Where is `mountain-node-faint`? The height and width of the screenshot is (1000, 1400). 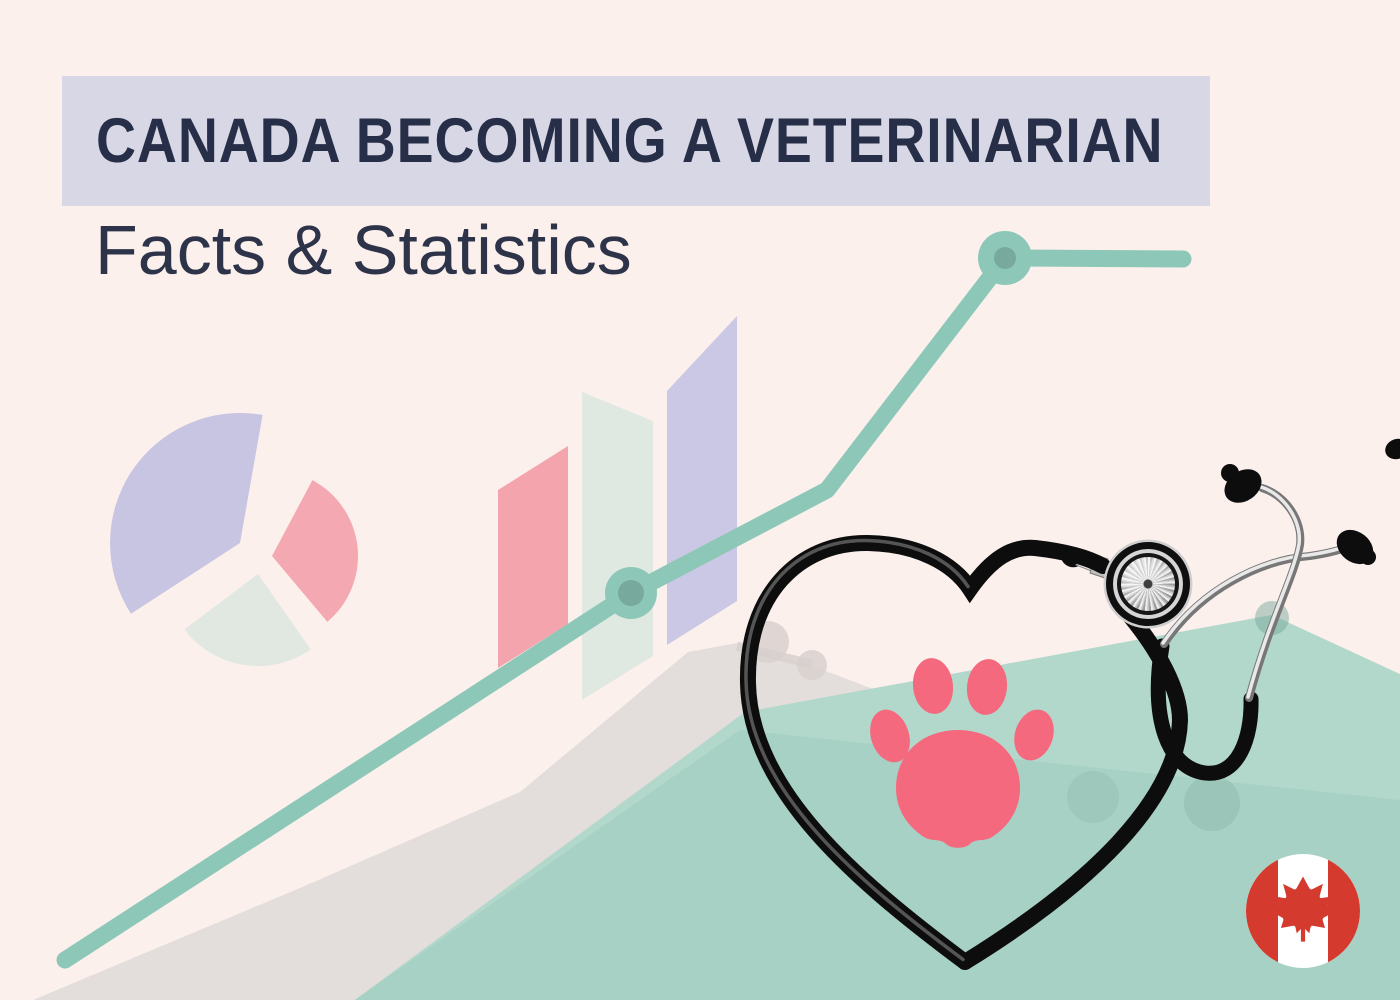 mountain-node-faint is located at coordinates (1093, 797).